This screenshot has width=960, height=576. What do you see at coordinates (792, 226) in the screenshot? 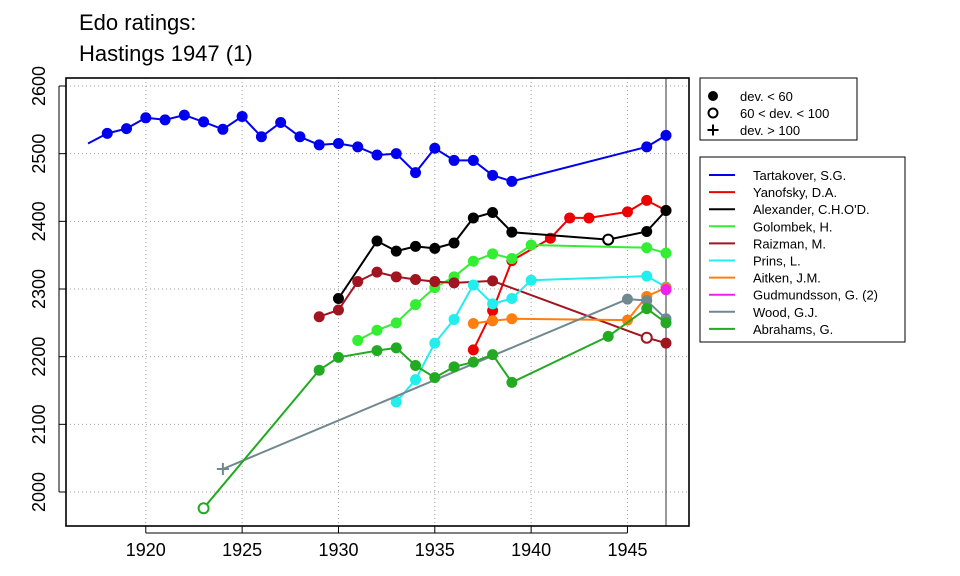
I see `series-legend-label: Golombek, H.` at bounding box center [792, 226].